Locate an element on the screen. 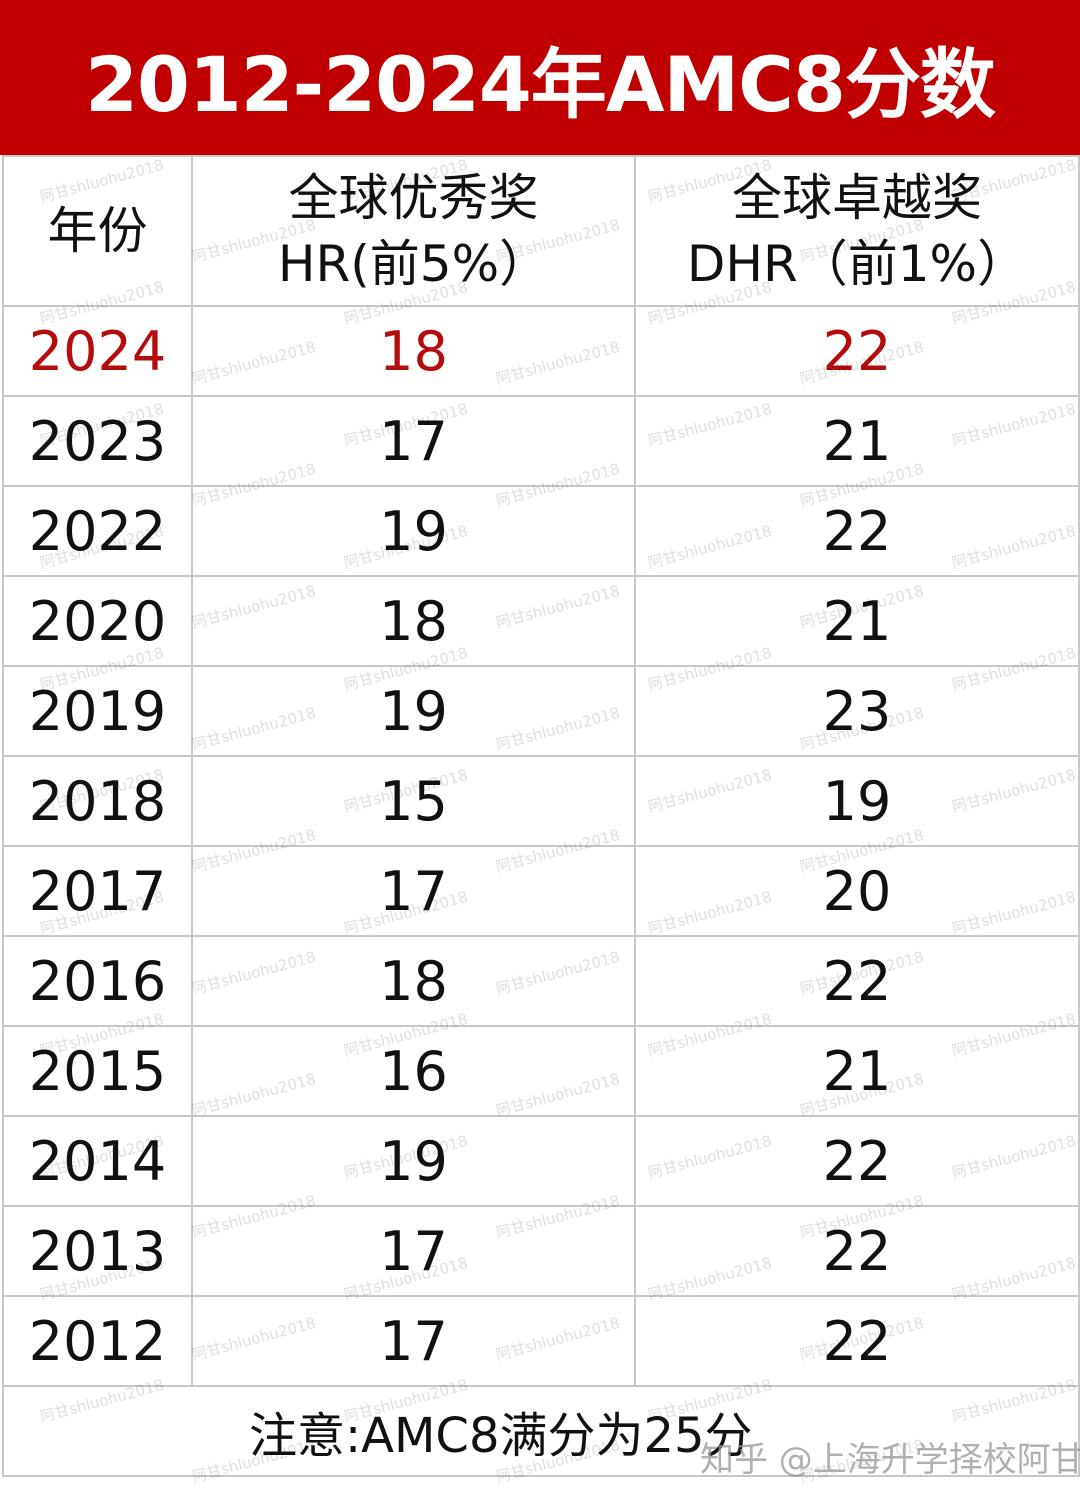 The height and width of the screenshot is (1500, 1080). header-hr-line1: 全球优秀奖 is located at coordinates (413, 198).